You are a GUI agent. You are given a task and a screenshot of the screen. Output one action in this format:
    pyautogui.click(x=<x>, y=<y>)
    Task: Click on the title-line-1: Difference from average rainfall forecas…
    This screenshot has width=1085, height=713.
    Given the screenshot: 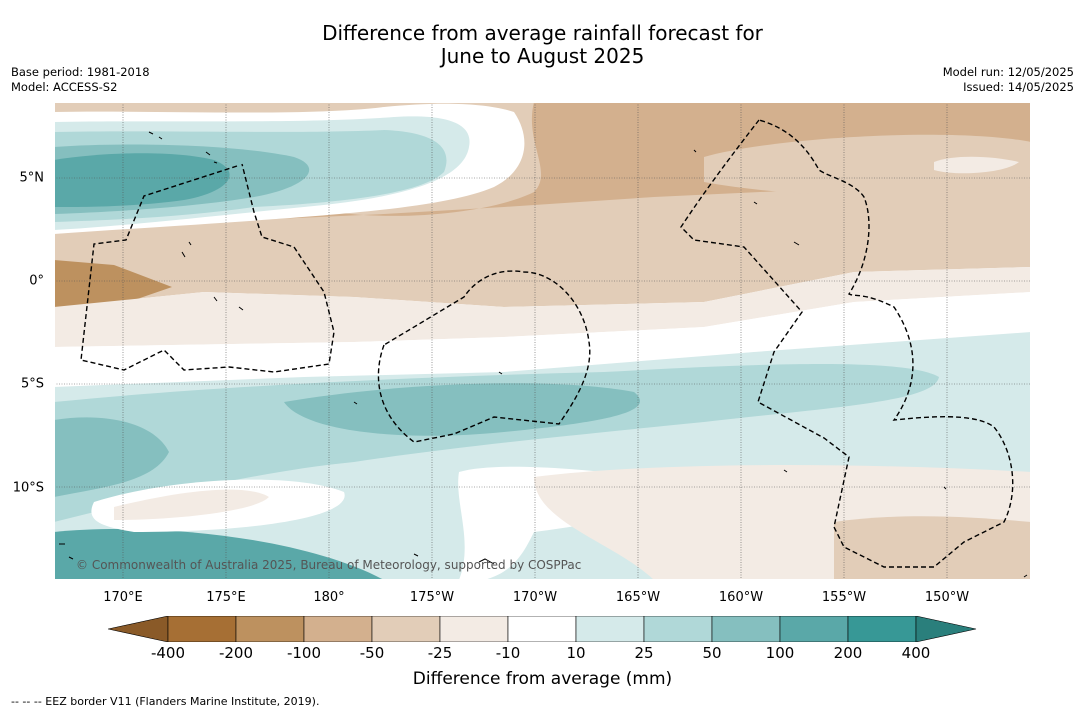 What is the action you would take?
    pyautogui.click(x=542, y=33)
    